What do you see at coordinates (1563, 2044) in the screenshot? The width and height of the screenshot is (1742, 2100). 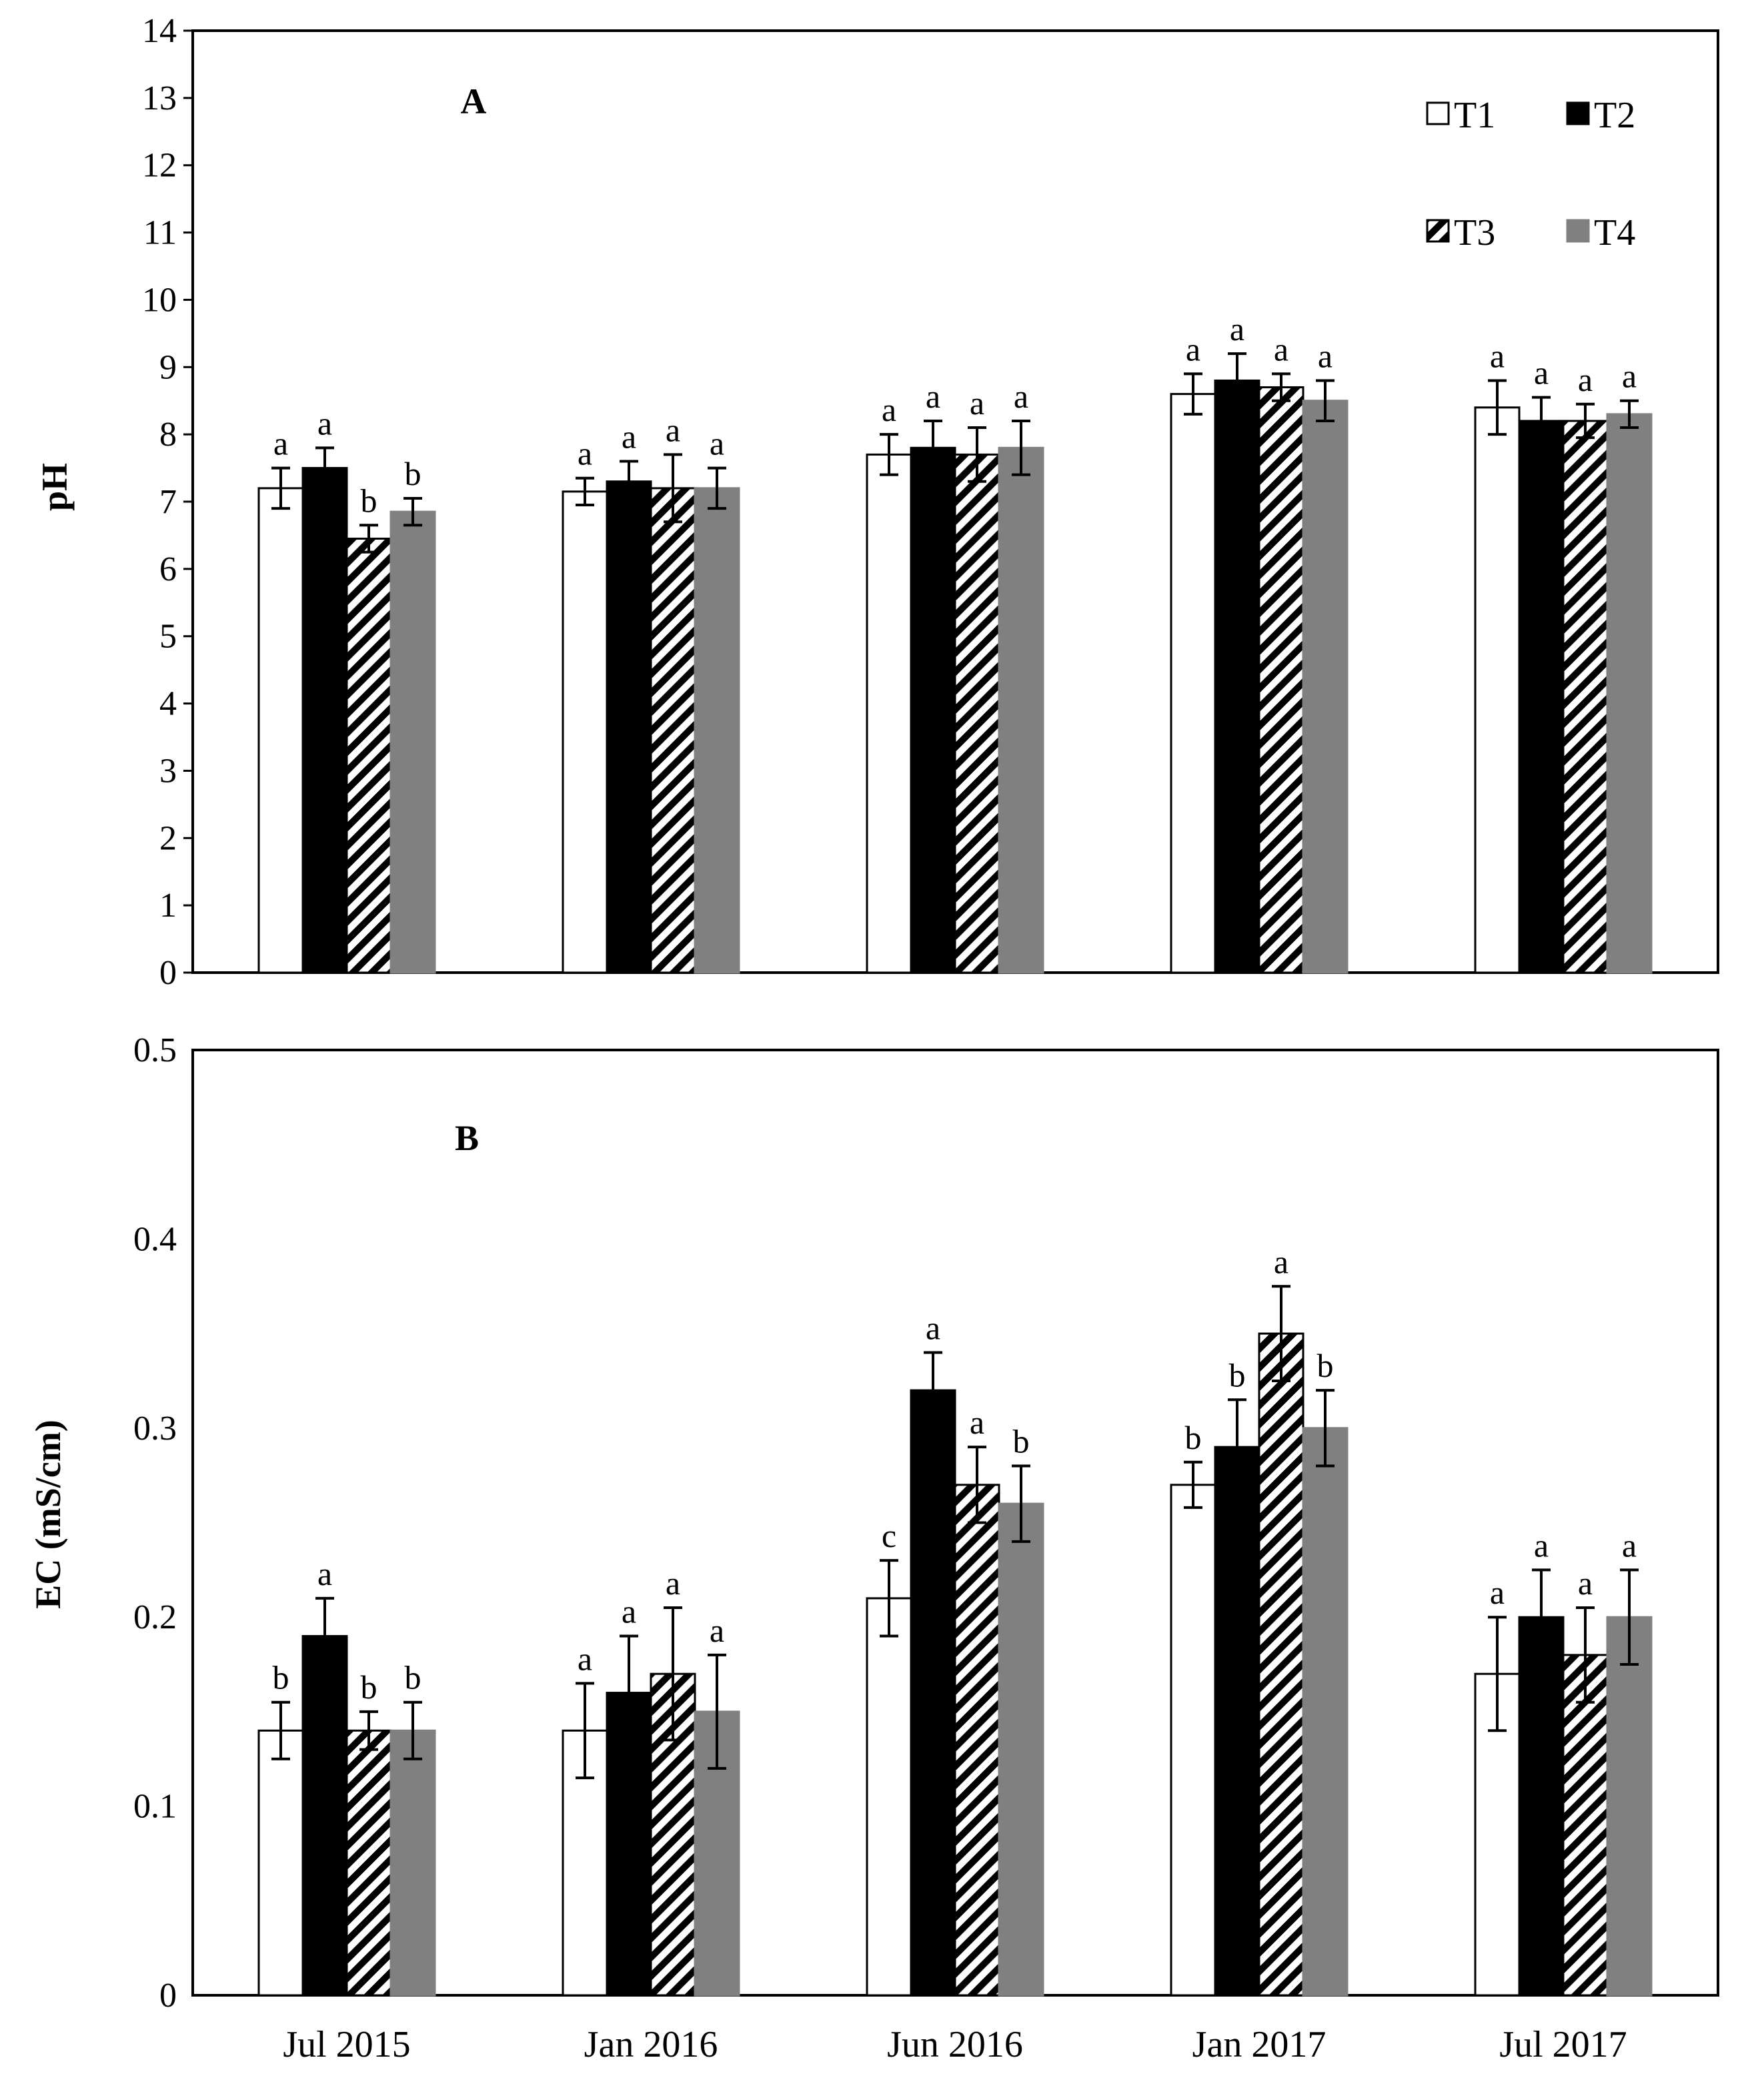 I see `ec-x-label-jul-2017: Jul 2017` at bounding box center [1563, 2044].